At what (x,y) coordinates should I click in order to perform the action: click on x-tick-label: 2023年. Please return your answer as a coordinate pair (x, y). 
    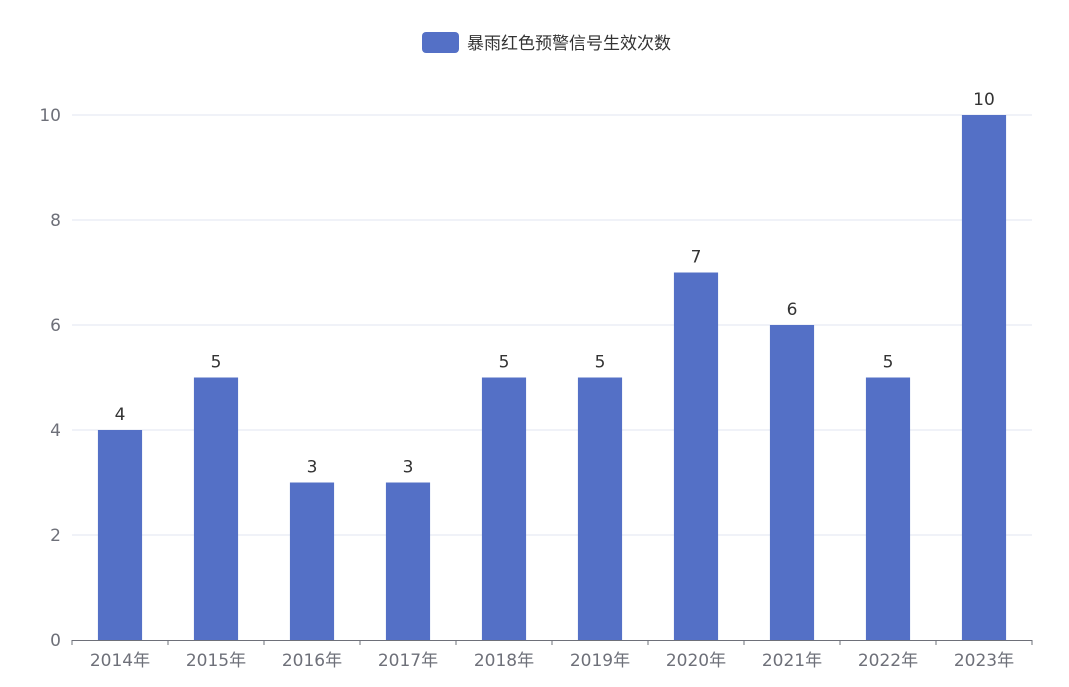
    Looking at the image, I should click on (984, 661).